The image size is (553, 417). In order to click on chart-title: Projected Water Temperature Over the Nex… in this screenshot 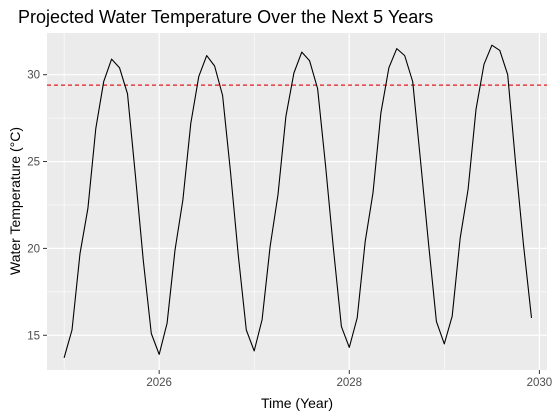, I will do `click(225, 17)`.